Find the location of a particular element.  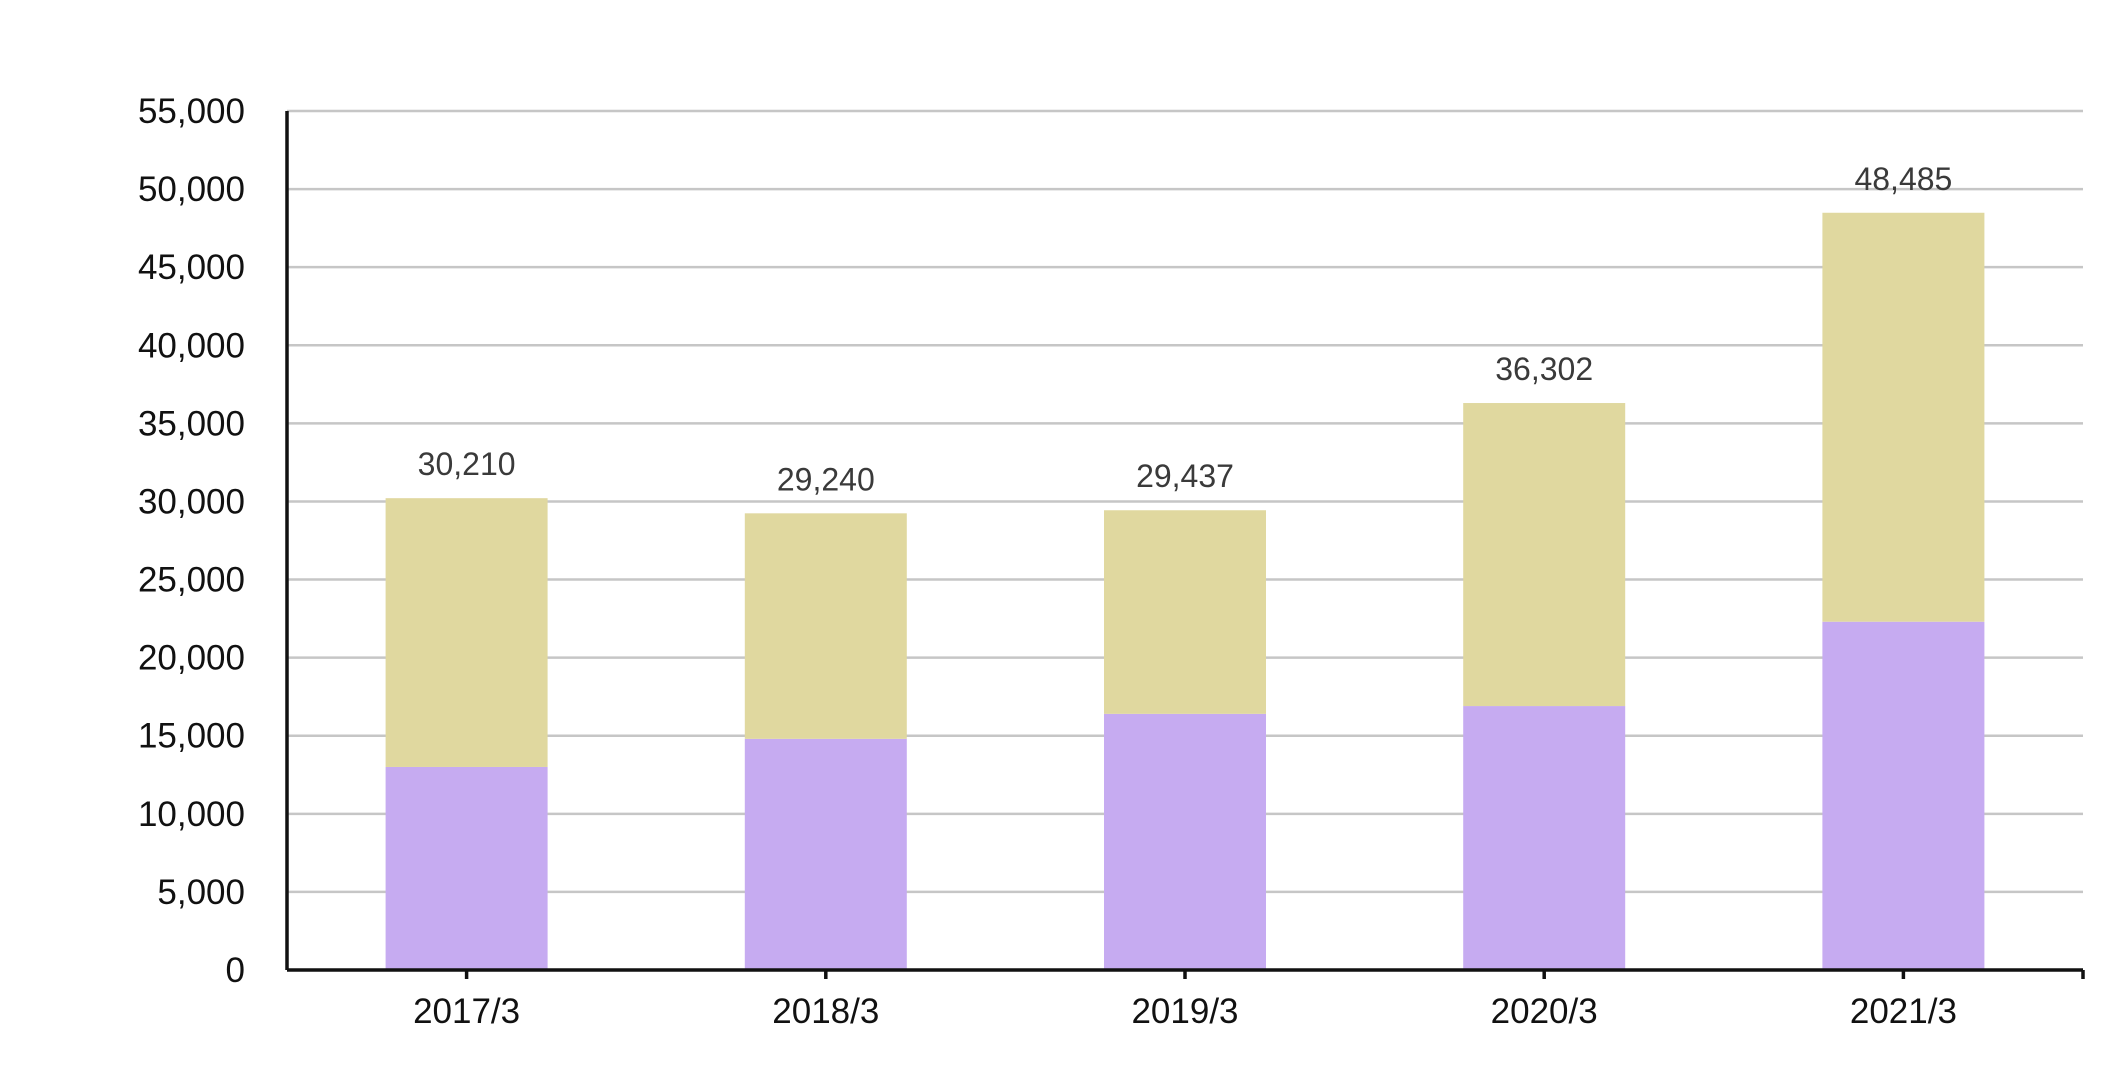

y-tick-label: 45,000 is located at coordinates (191, 267).